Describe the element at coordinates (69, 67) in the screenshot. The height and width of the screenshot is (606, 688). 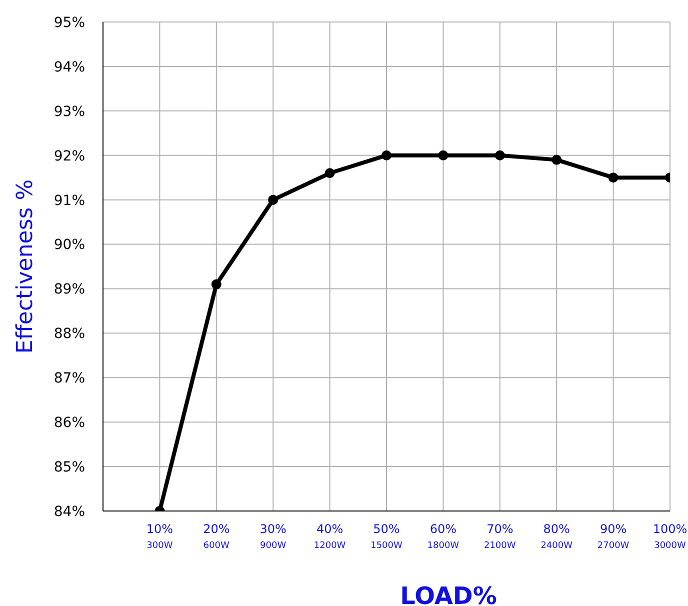
I see `y-tick-label: 94%` at that location.